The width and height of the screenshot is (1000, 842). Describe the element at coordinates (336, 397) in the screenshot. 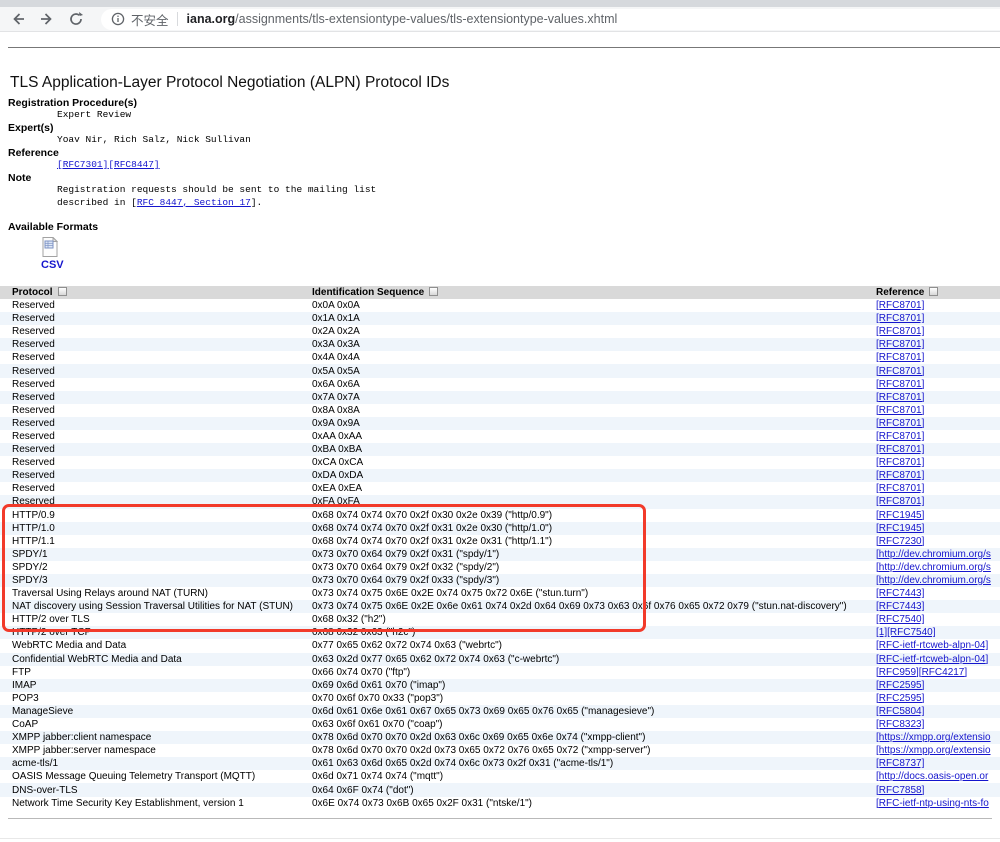

I see `cell-sequence: 0x7A 0x7A` at that location.